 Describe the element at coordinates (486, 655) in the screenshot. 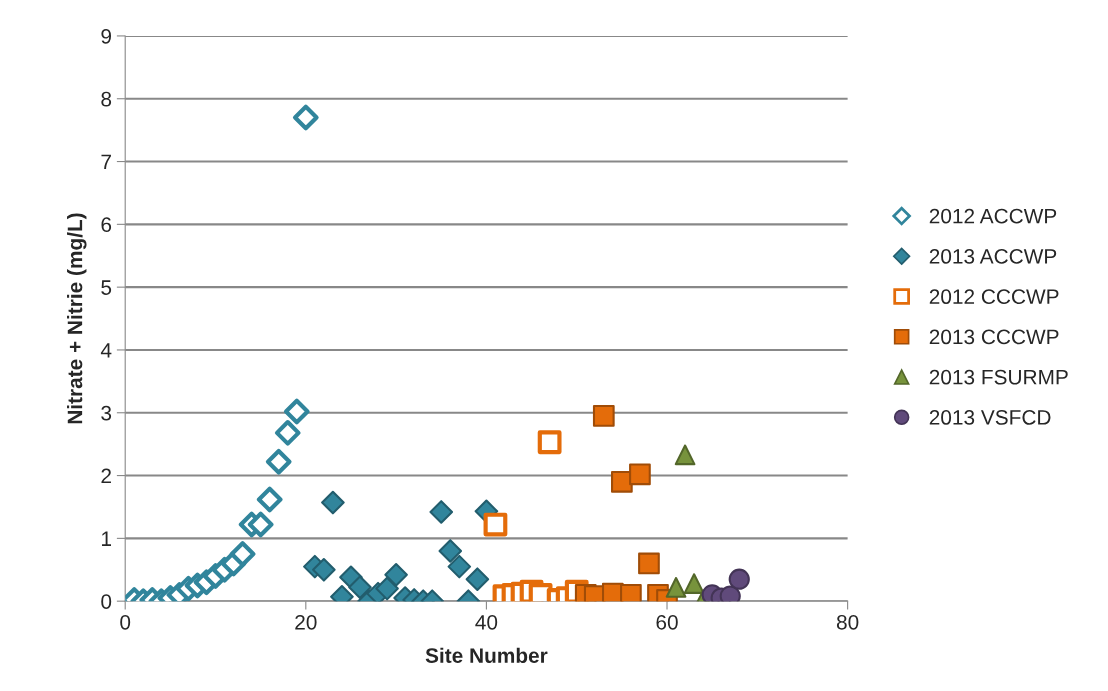

I see `x-axis-title: Site Number` at that location.